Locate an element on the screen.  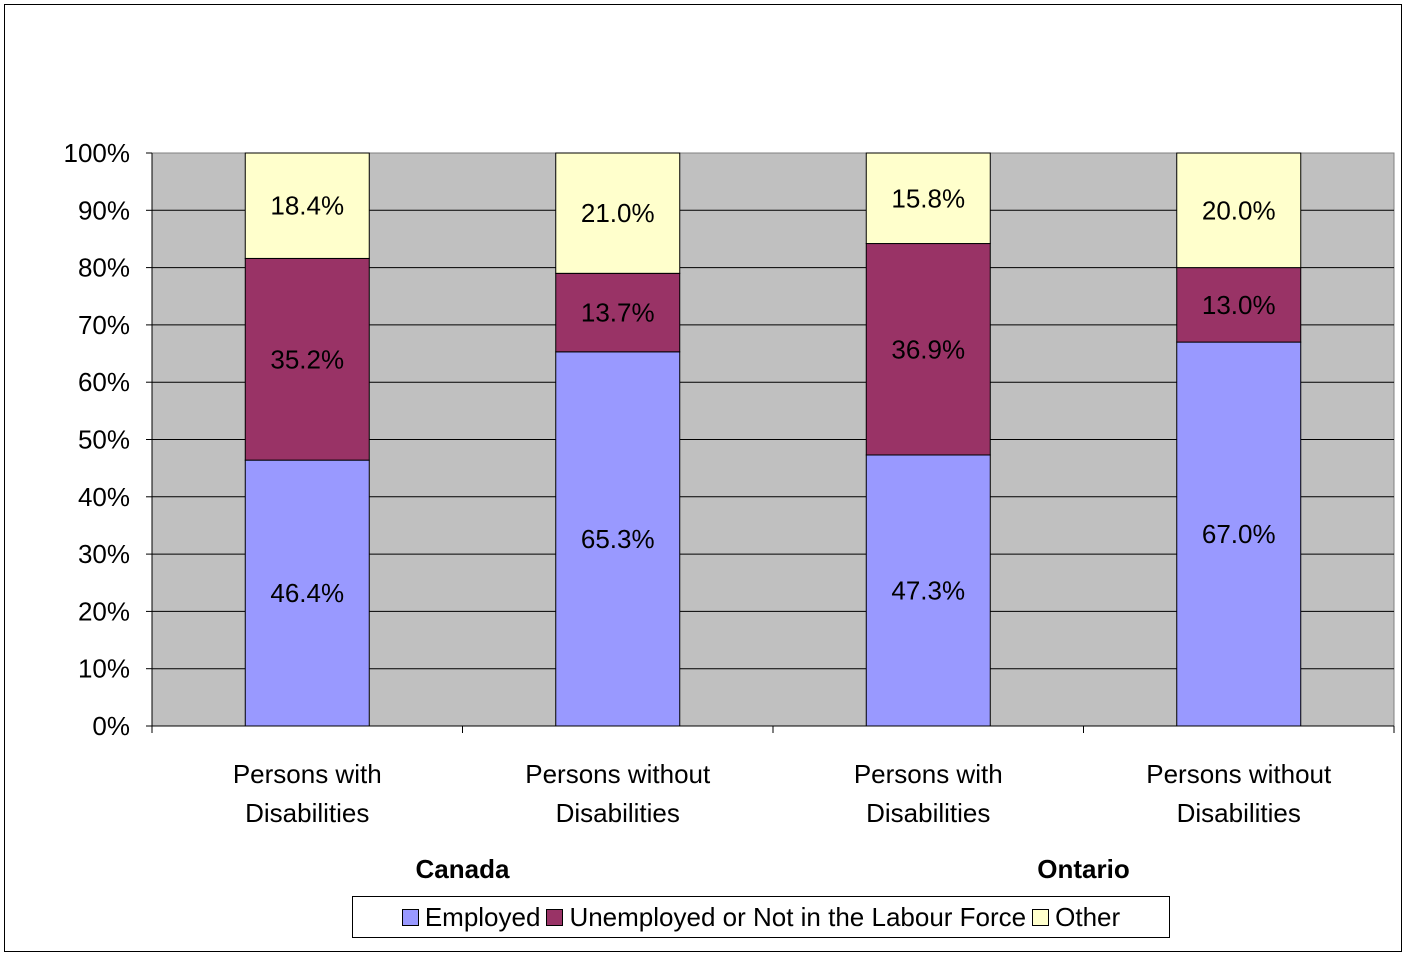
legend-item: Employed is located at coordinates (471, 917).